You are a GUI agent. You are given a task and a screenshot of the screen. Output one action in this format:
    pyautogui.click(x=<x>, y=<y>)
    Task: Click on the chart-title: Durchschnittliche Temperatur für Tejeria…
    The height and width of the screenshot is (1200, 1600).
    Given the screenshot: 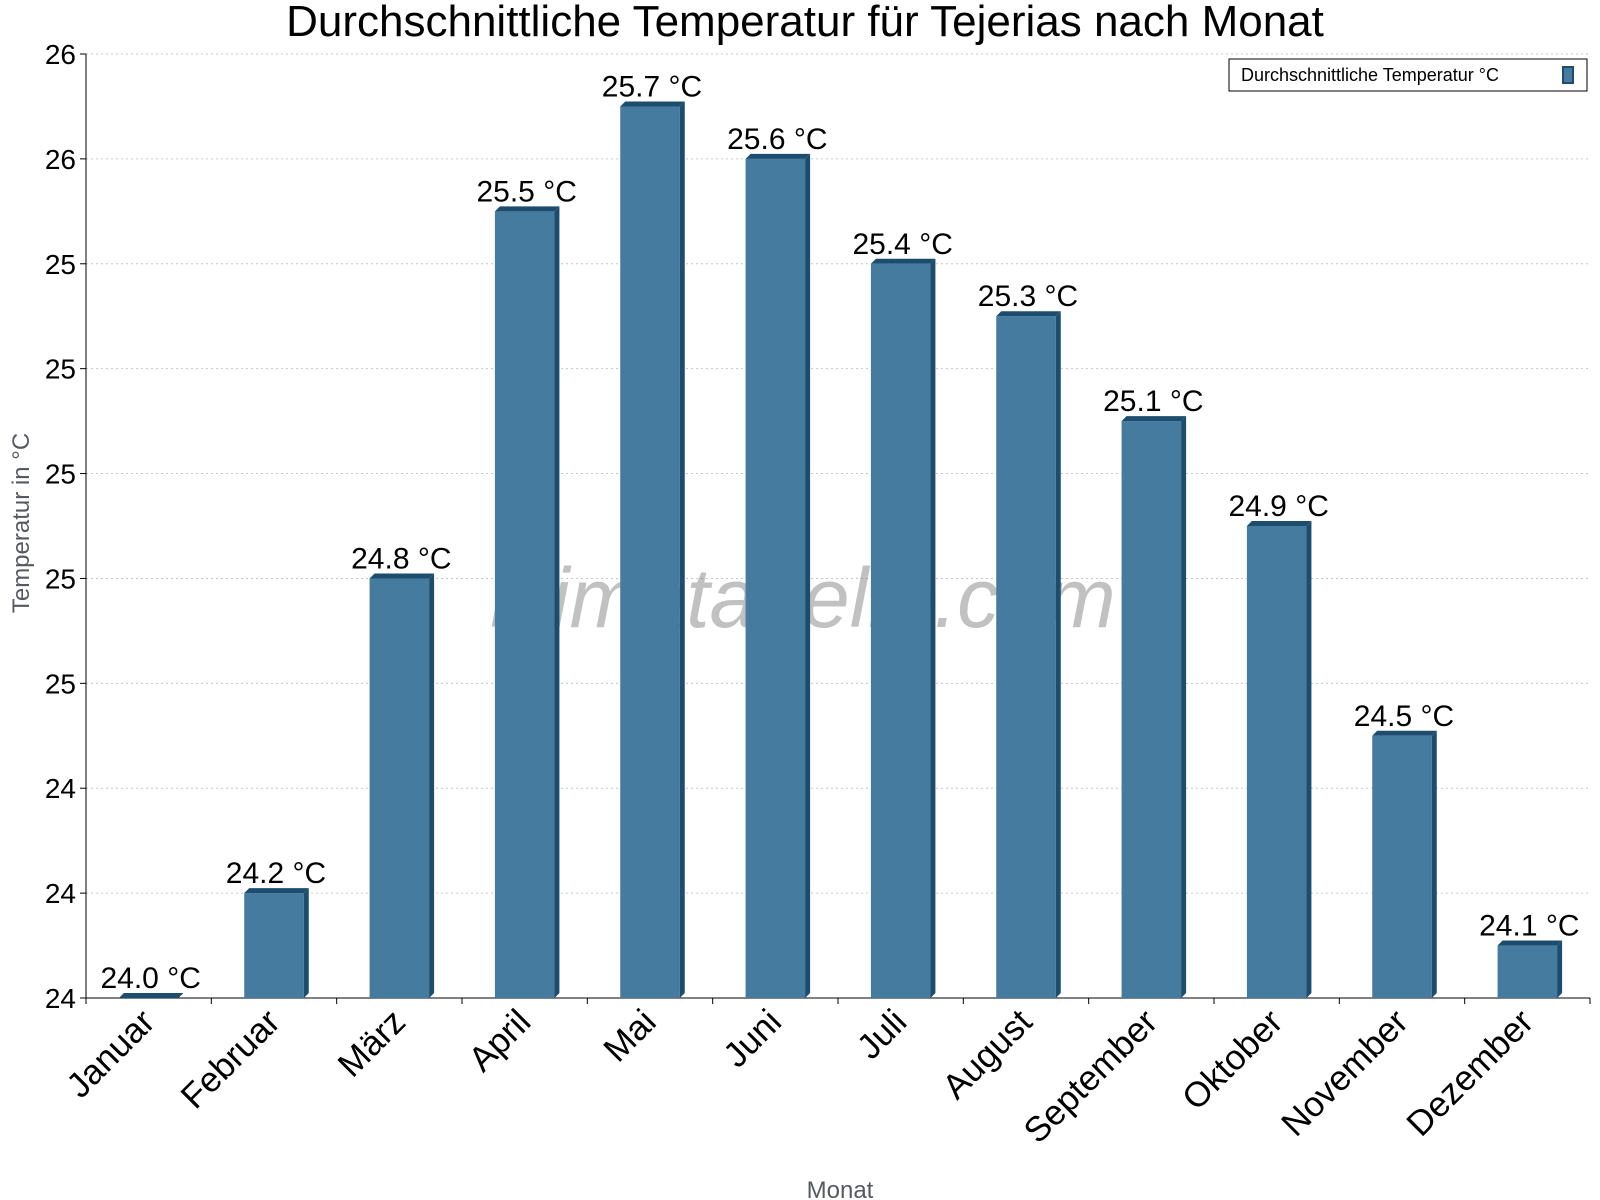 What is the action you would take?
    pyautogui.click(x=805, y=23)
    